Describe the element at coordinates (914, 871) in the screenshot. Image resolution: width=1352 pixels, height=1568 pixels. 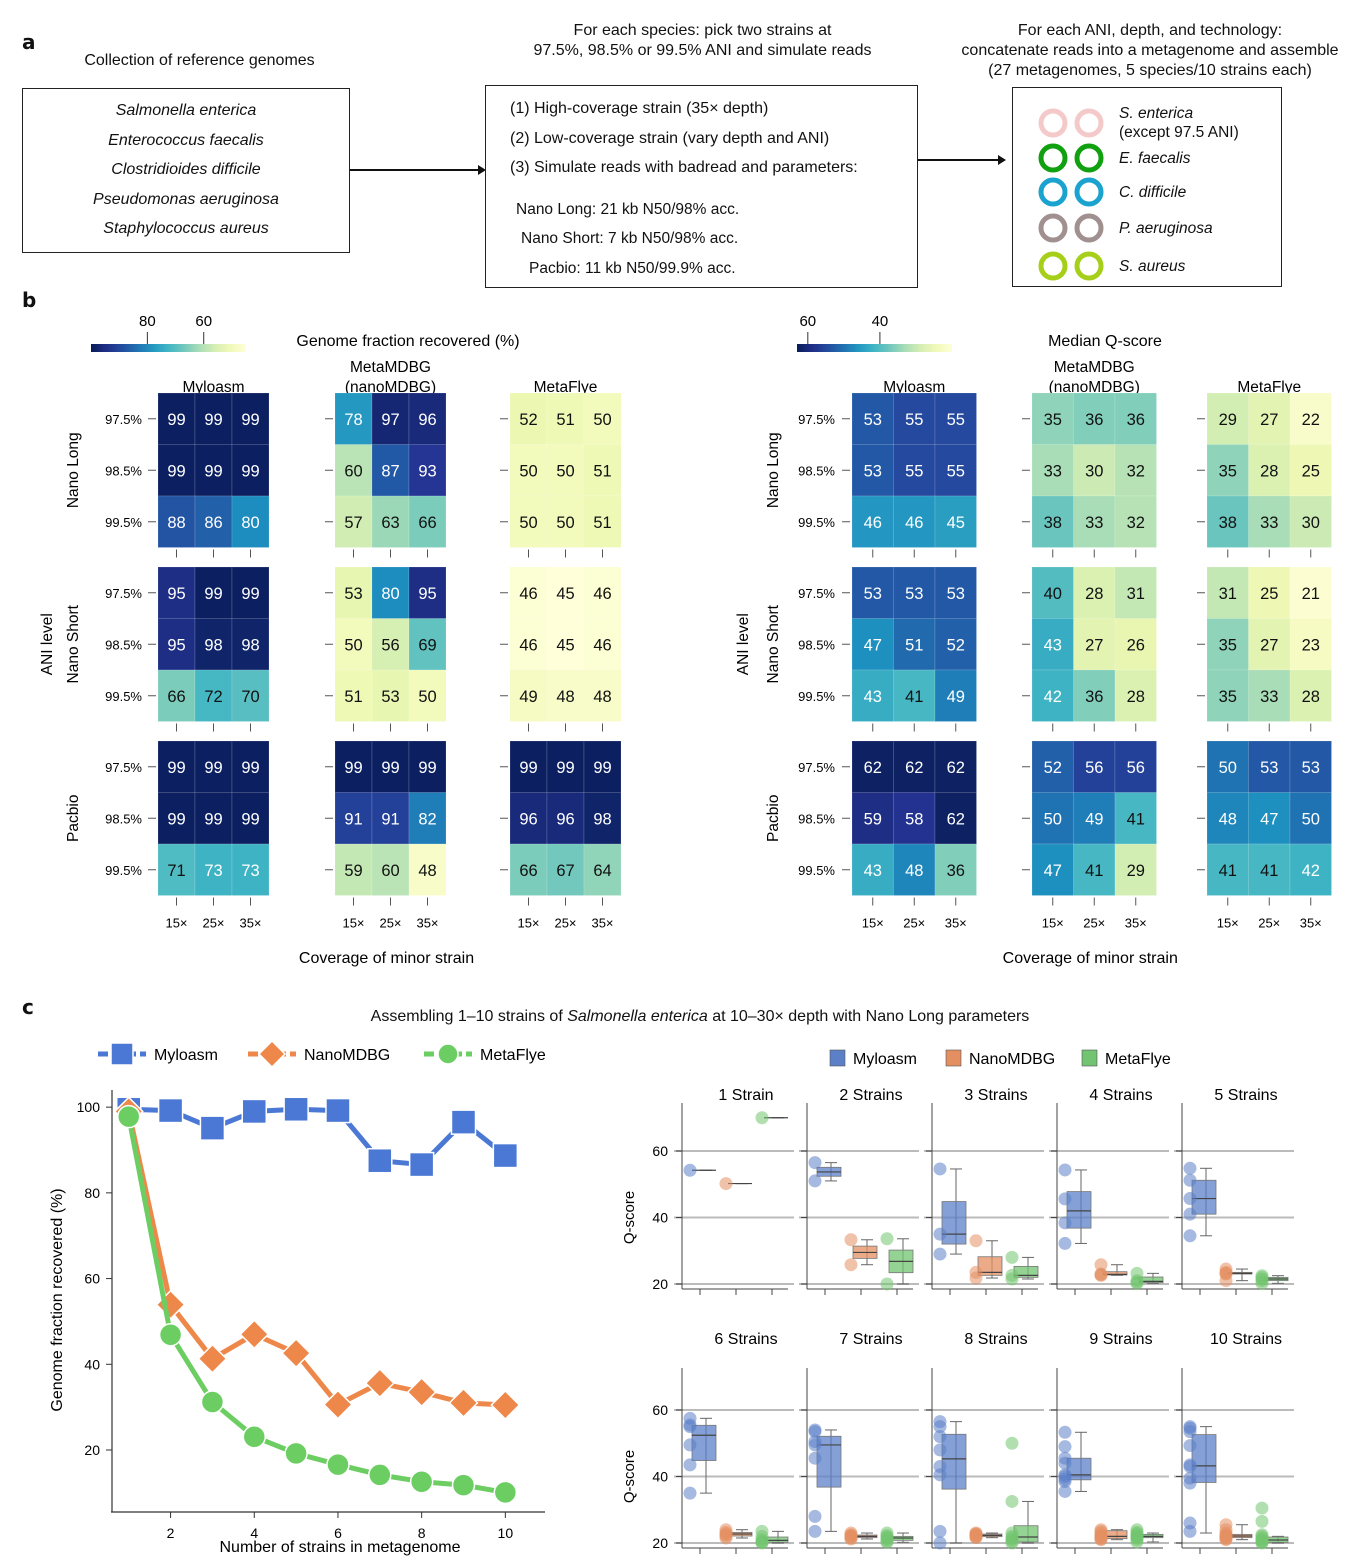
I see `heatmap-cell-value: 48` at that location.